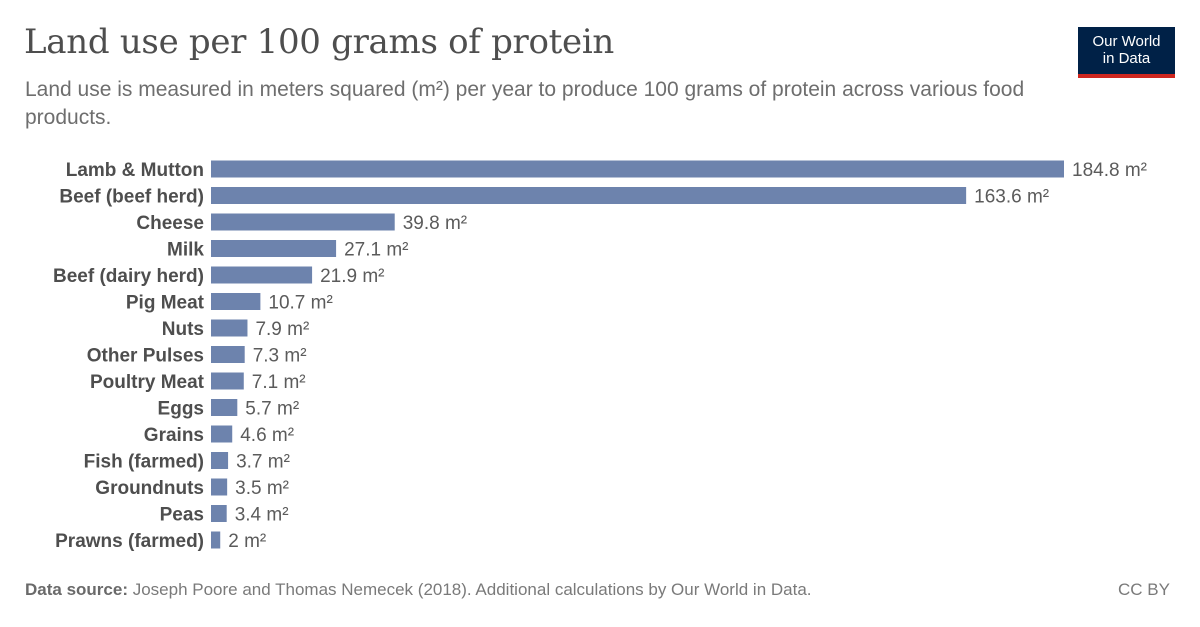  Describe the element at coordinates (1126, 58) in the screenshot. I see `logo-line-2: in Data` at that location.